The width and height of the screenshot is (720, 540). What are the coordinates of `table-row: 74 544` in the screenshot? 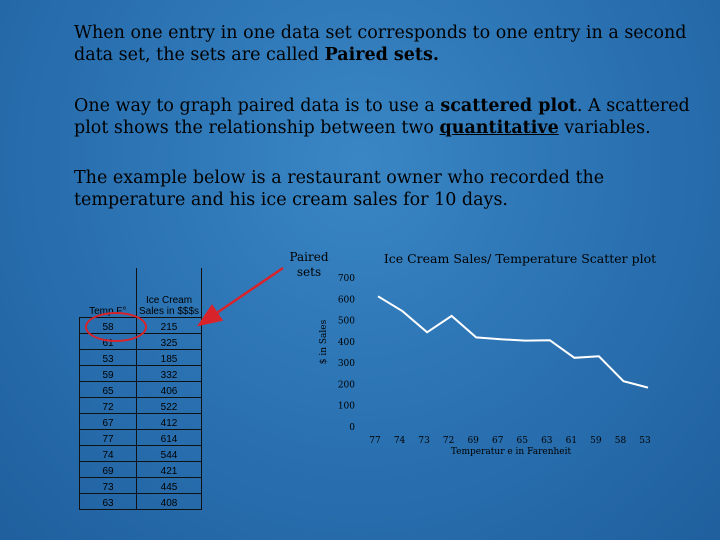 It's located at (140, 453).